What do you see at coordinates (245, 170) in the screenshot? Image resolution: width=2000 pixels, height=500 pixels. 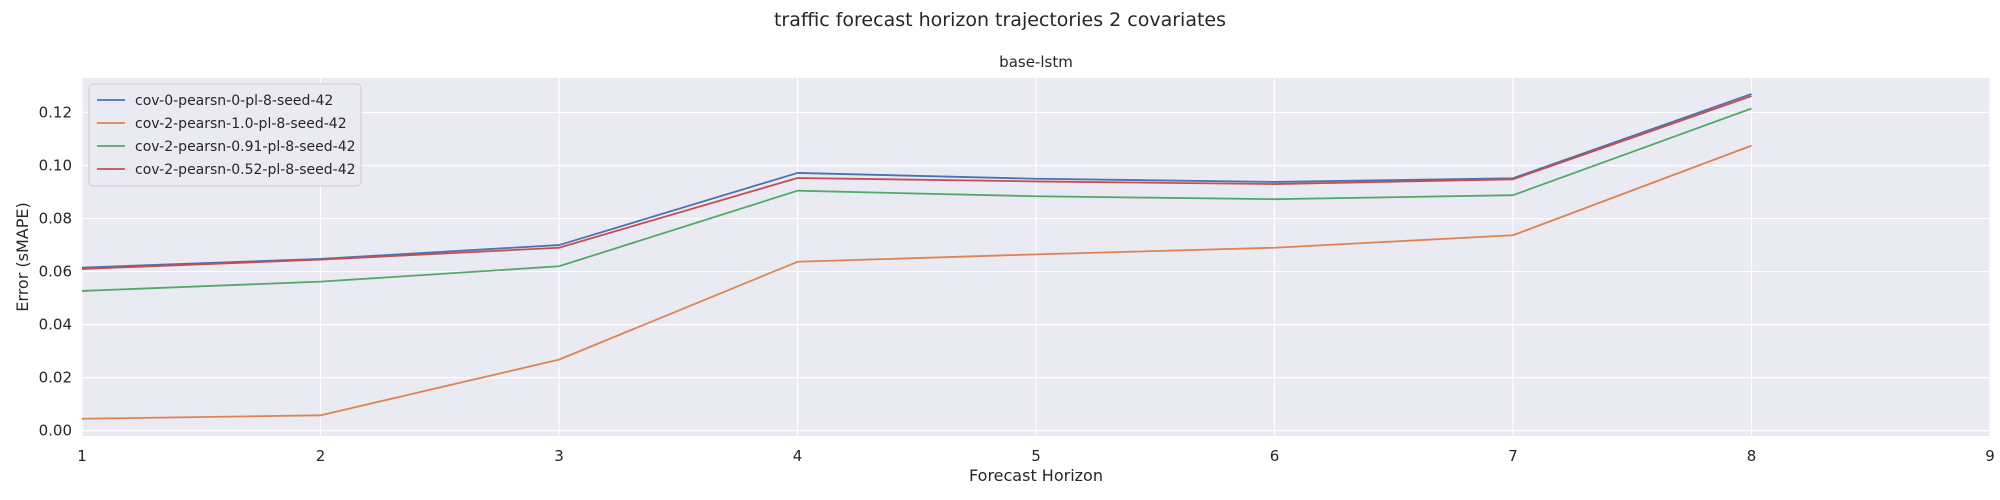 I see `legend-label: cov-2-pearsn-0.52-pl-8-seed-42` at bounding box center [245, 170].